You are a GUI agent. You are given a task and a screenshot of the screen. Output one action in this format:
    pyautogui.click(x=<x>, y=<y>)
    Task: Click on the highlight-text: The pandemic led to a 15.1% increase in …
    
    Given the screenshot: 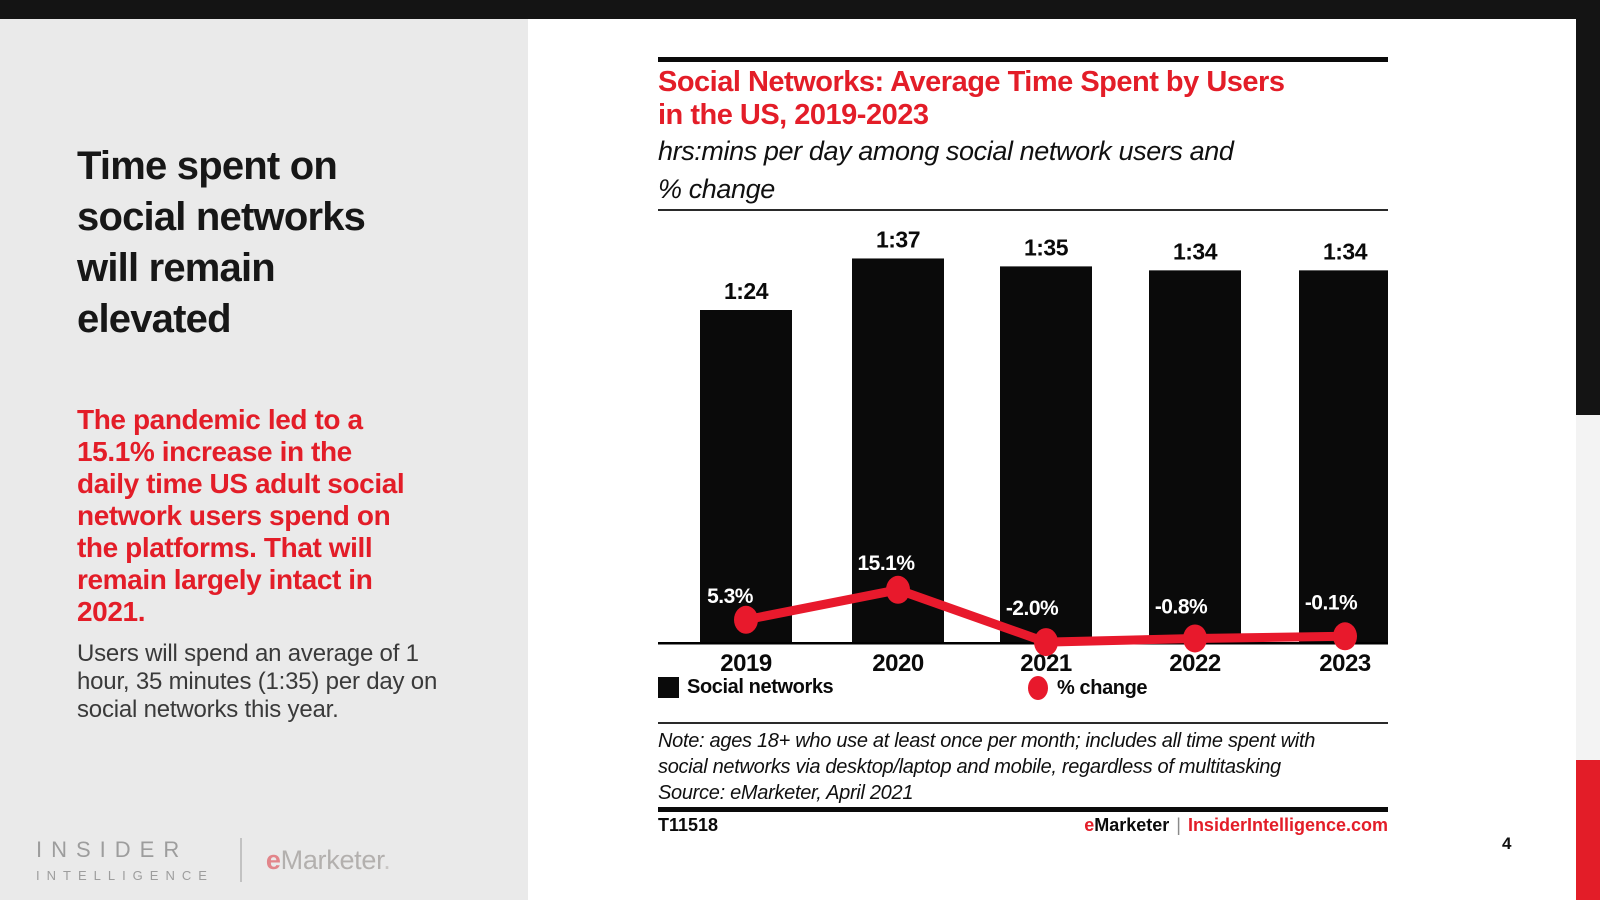 What is the action you would take?
    pyautogui.click(x=241, y=515)
    